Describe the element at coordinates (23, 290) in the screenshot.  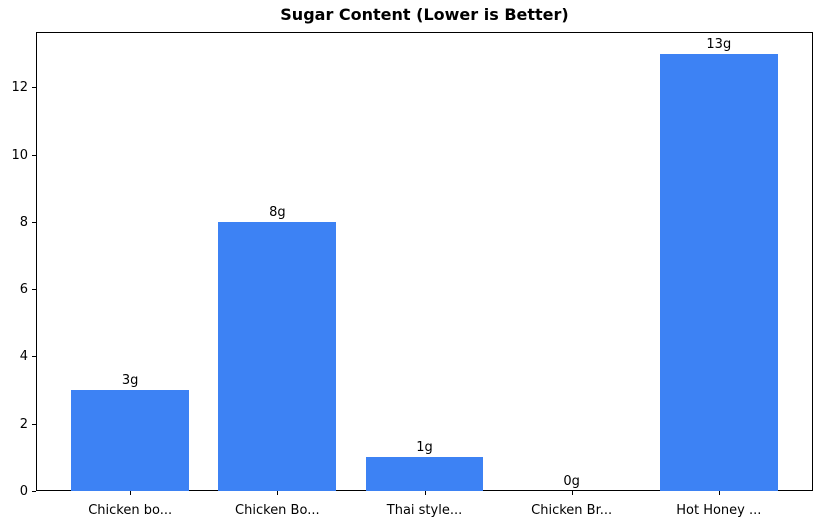
I see `y-tick-label-3: 6` at that location.